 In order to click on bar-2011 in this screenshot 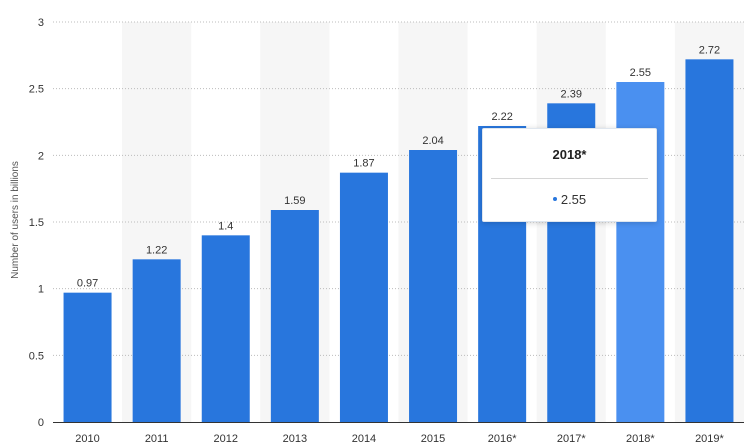, I will do `click(156, 340)`.